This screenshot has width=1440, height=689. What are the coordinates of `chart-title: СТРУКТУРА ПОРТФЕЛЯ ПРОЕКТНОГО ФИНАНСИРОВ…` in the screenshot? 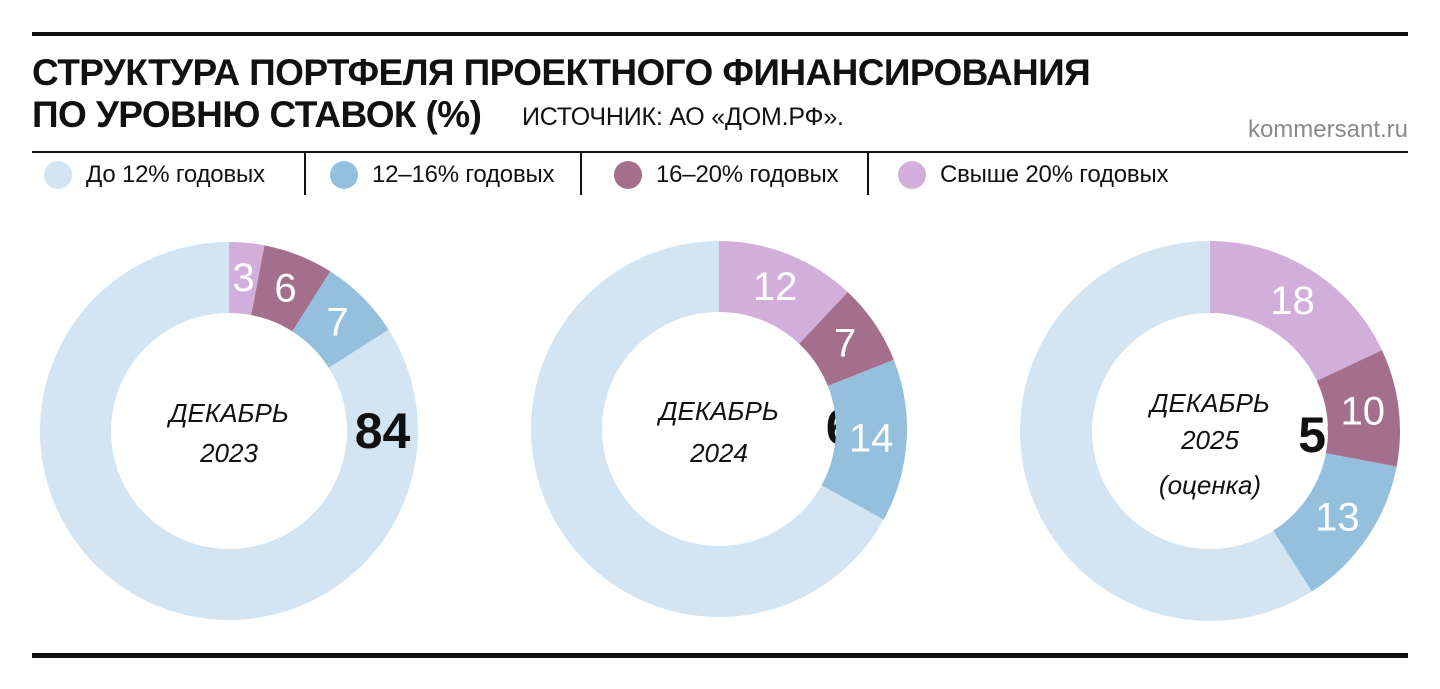 It's located at (561, 94).